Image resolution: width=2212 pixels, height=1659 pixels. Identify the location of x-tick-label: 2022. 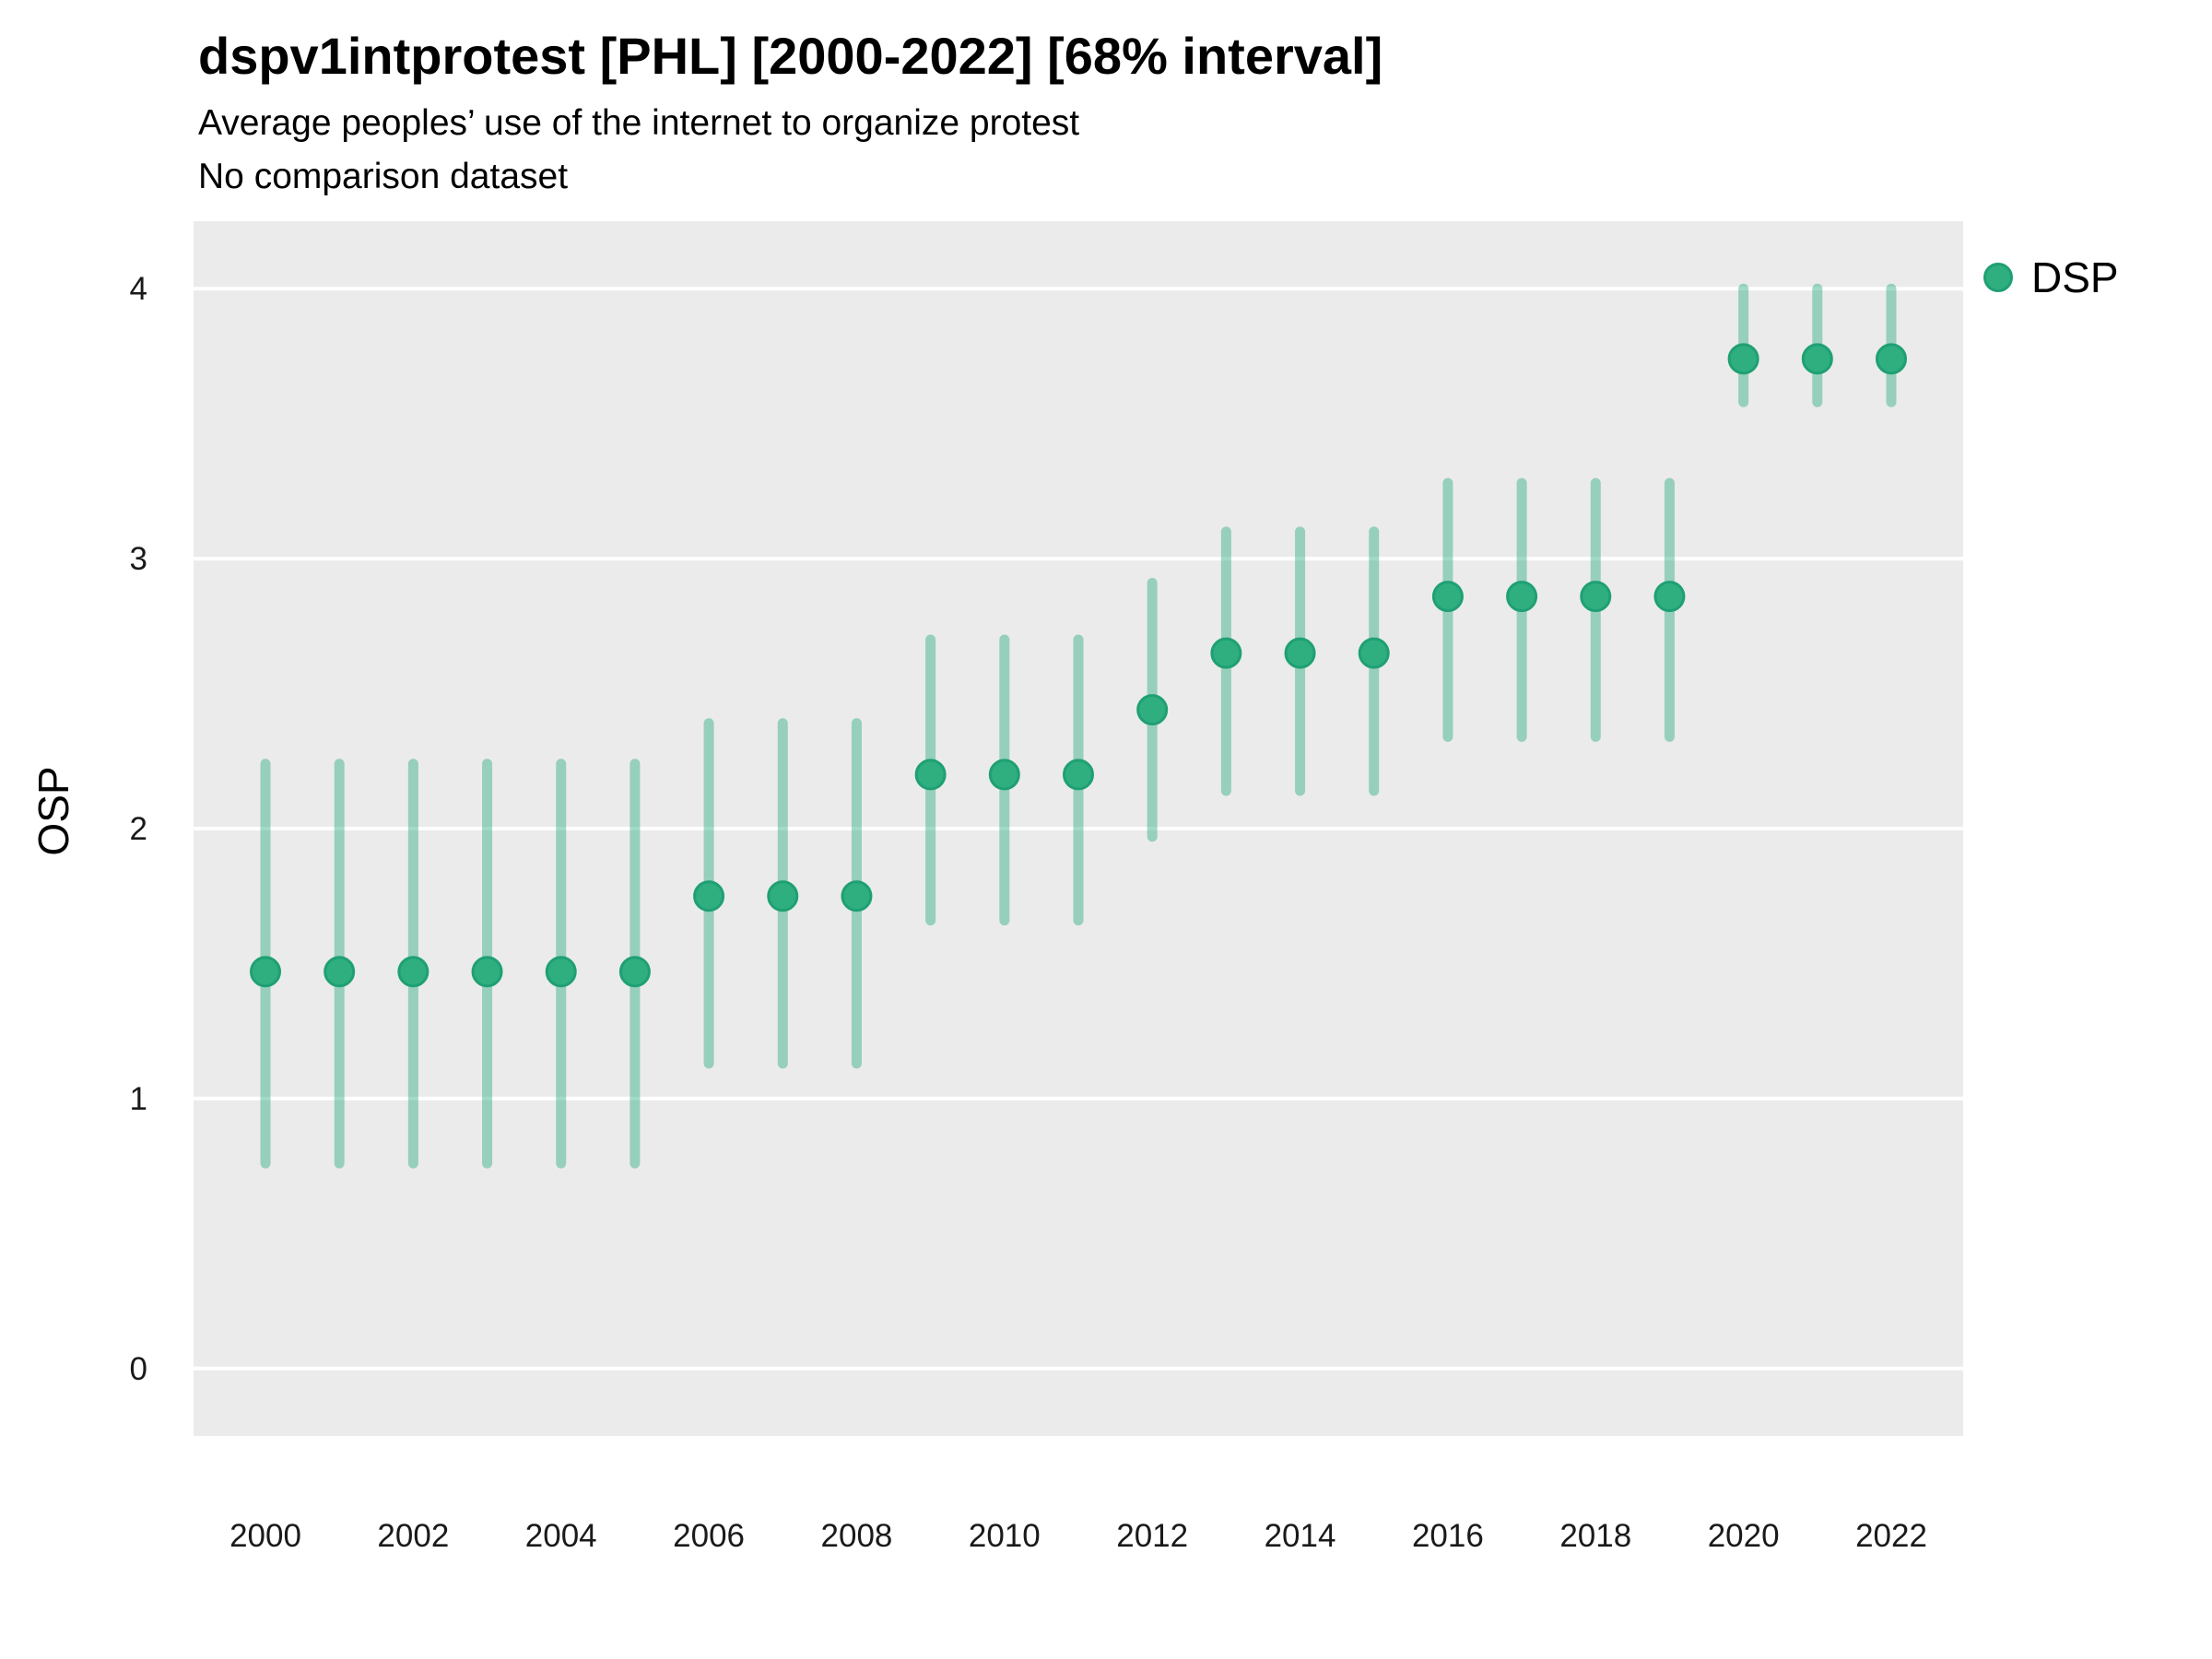
(1891, 1536).